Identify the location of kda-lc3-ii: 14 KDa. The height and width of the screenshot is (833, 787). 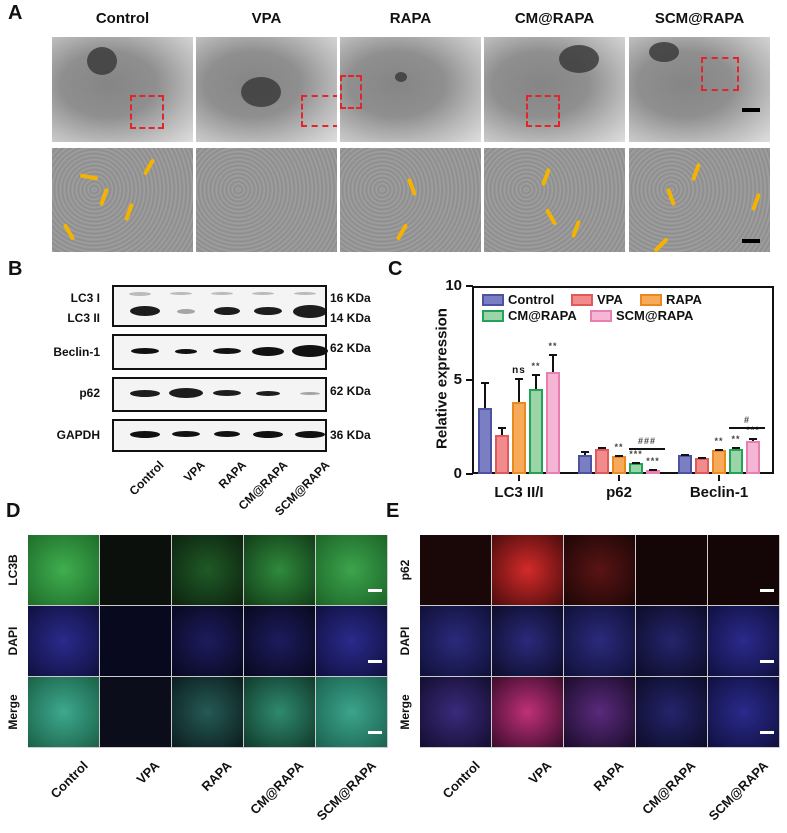
(350, 318).